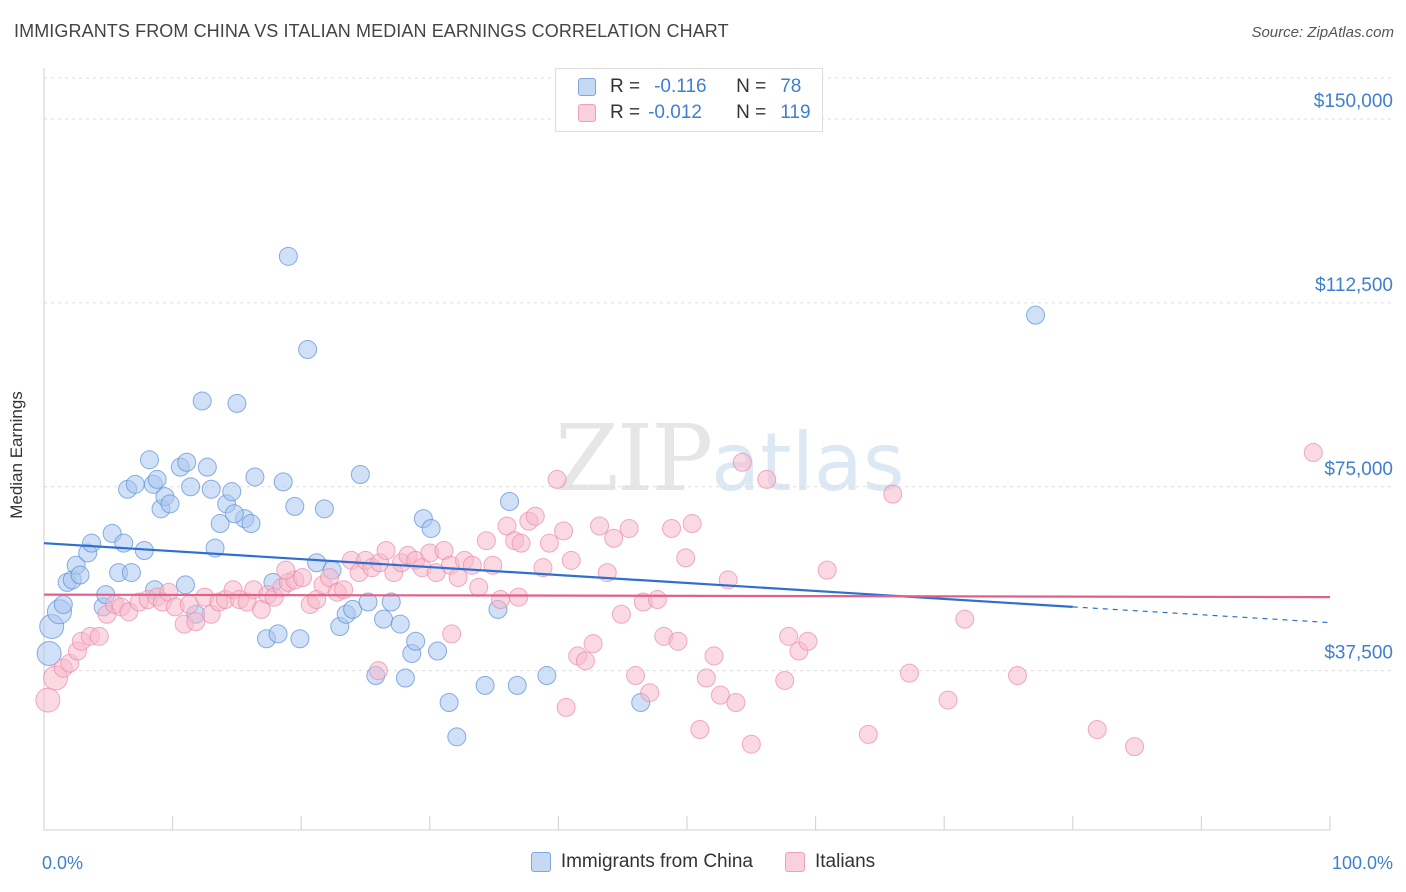  Describe the element at coordinates (587, 87) in the screenshot. I see `legend-swatch-china` at that location.